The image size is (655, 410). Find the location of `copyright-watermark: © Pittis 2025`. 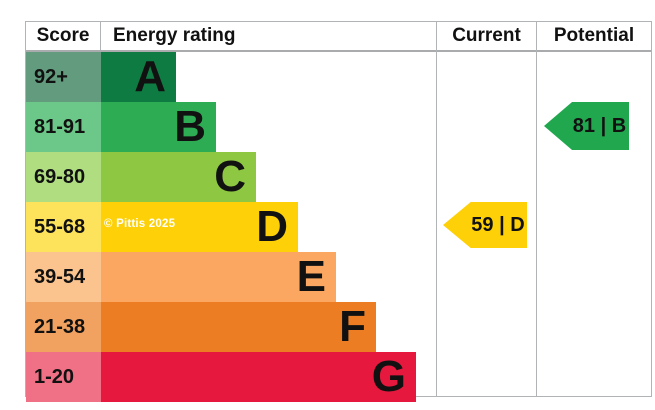

copyright-watermark: © Pittis 2025 is located at coordinates (140, 224).